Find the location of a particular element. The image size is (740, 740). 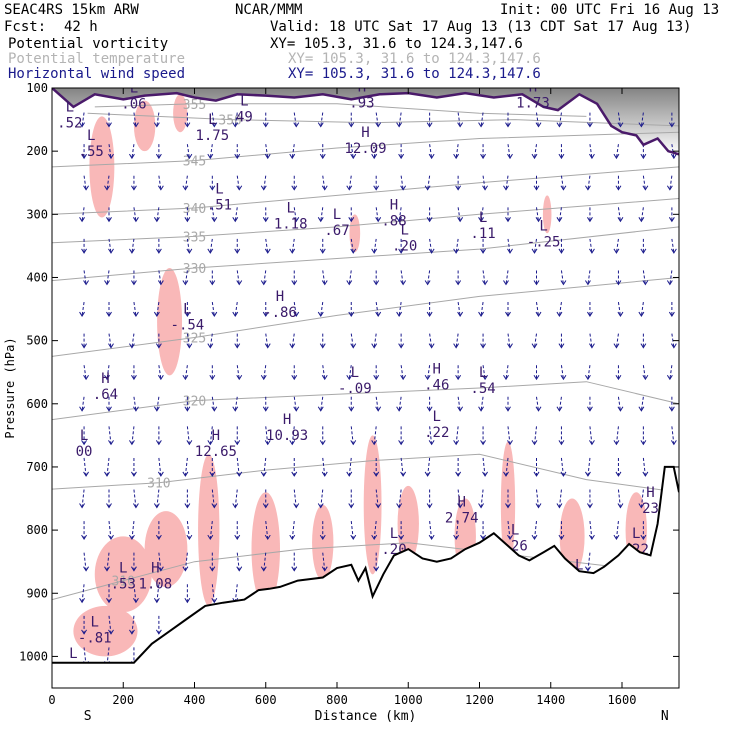

extremum-value-4: .55 is located at coordinates (91, 152).